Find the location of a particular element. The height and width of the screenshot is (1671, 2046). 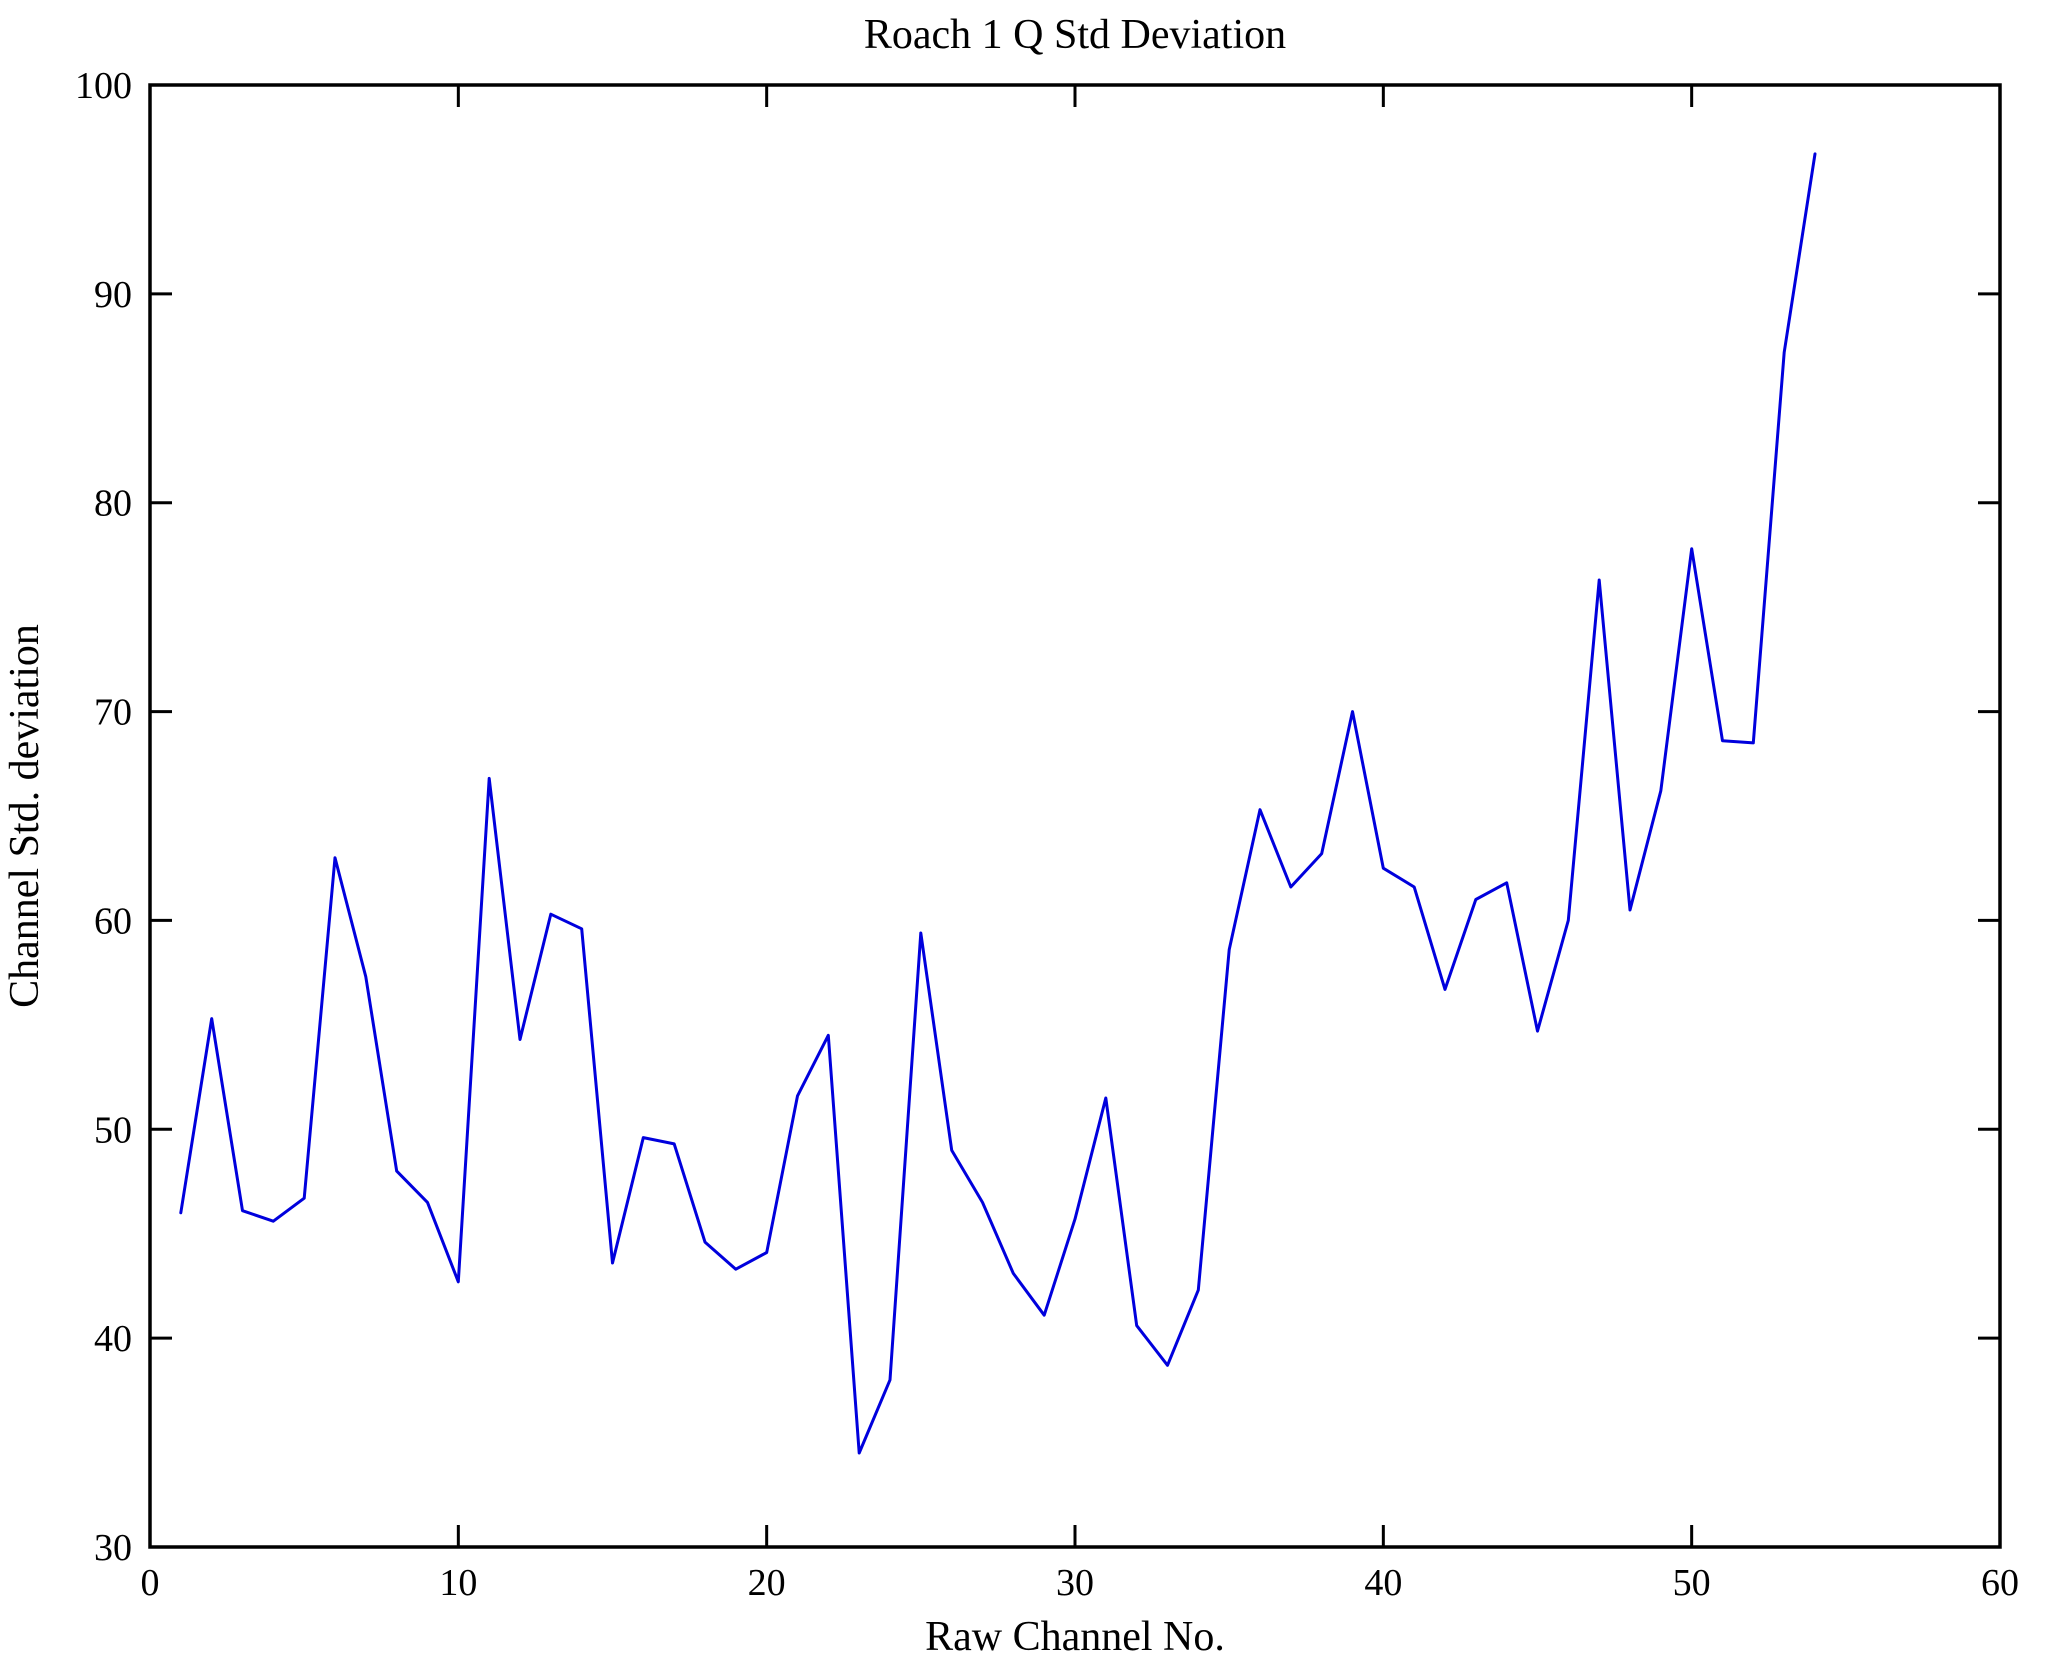

y-tick-label: 60 is located at coordinates (113, 921).